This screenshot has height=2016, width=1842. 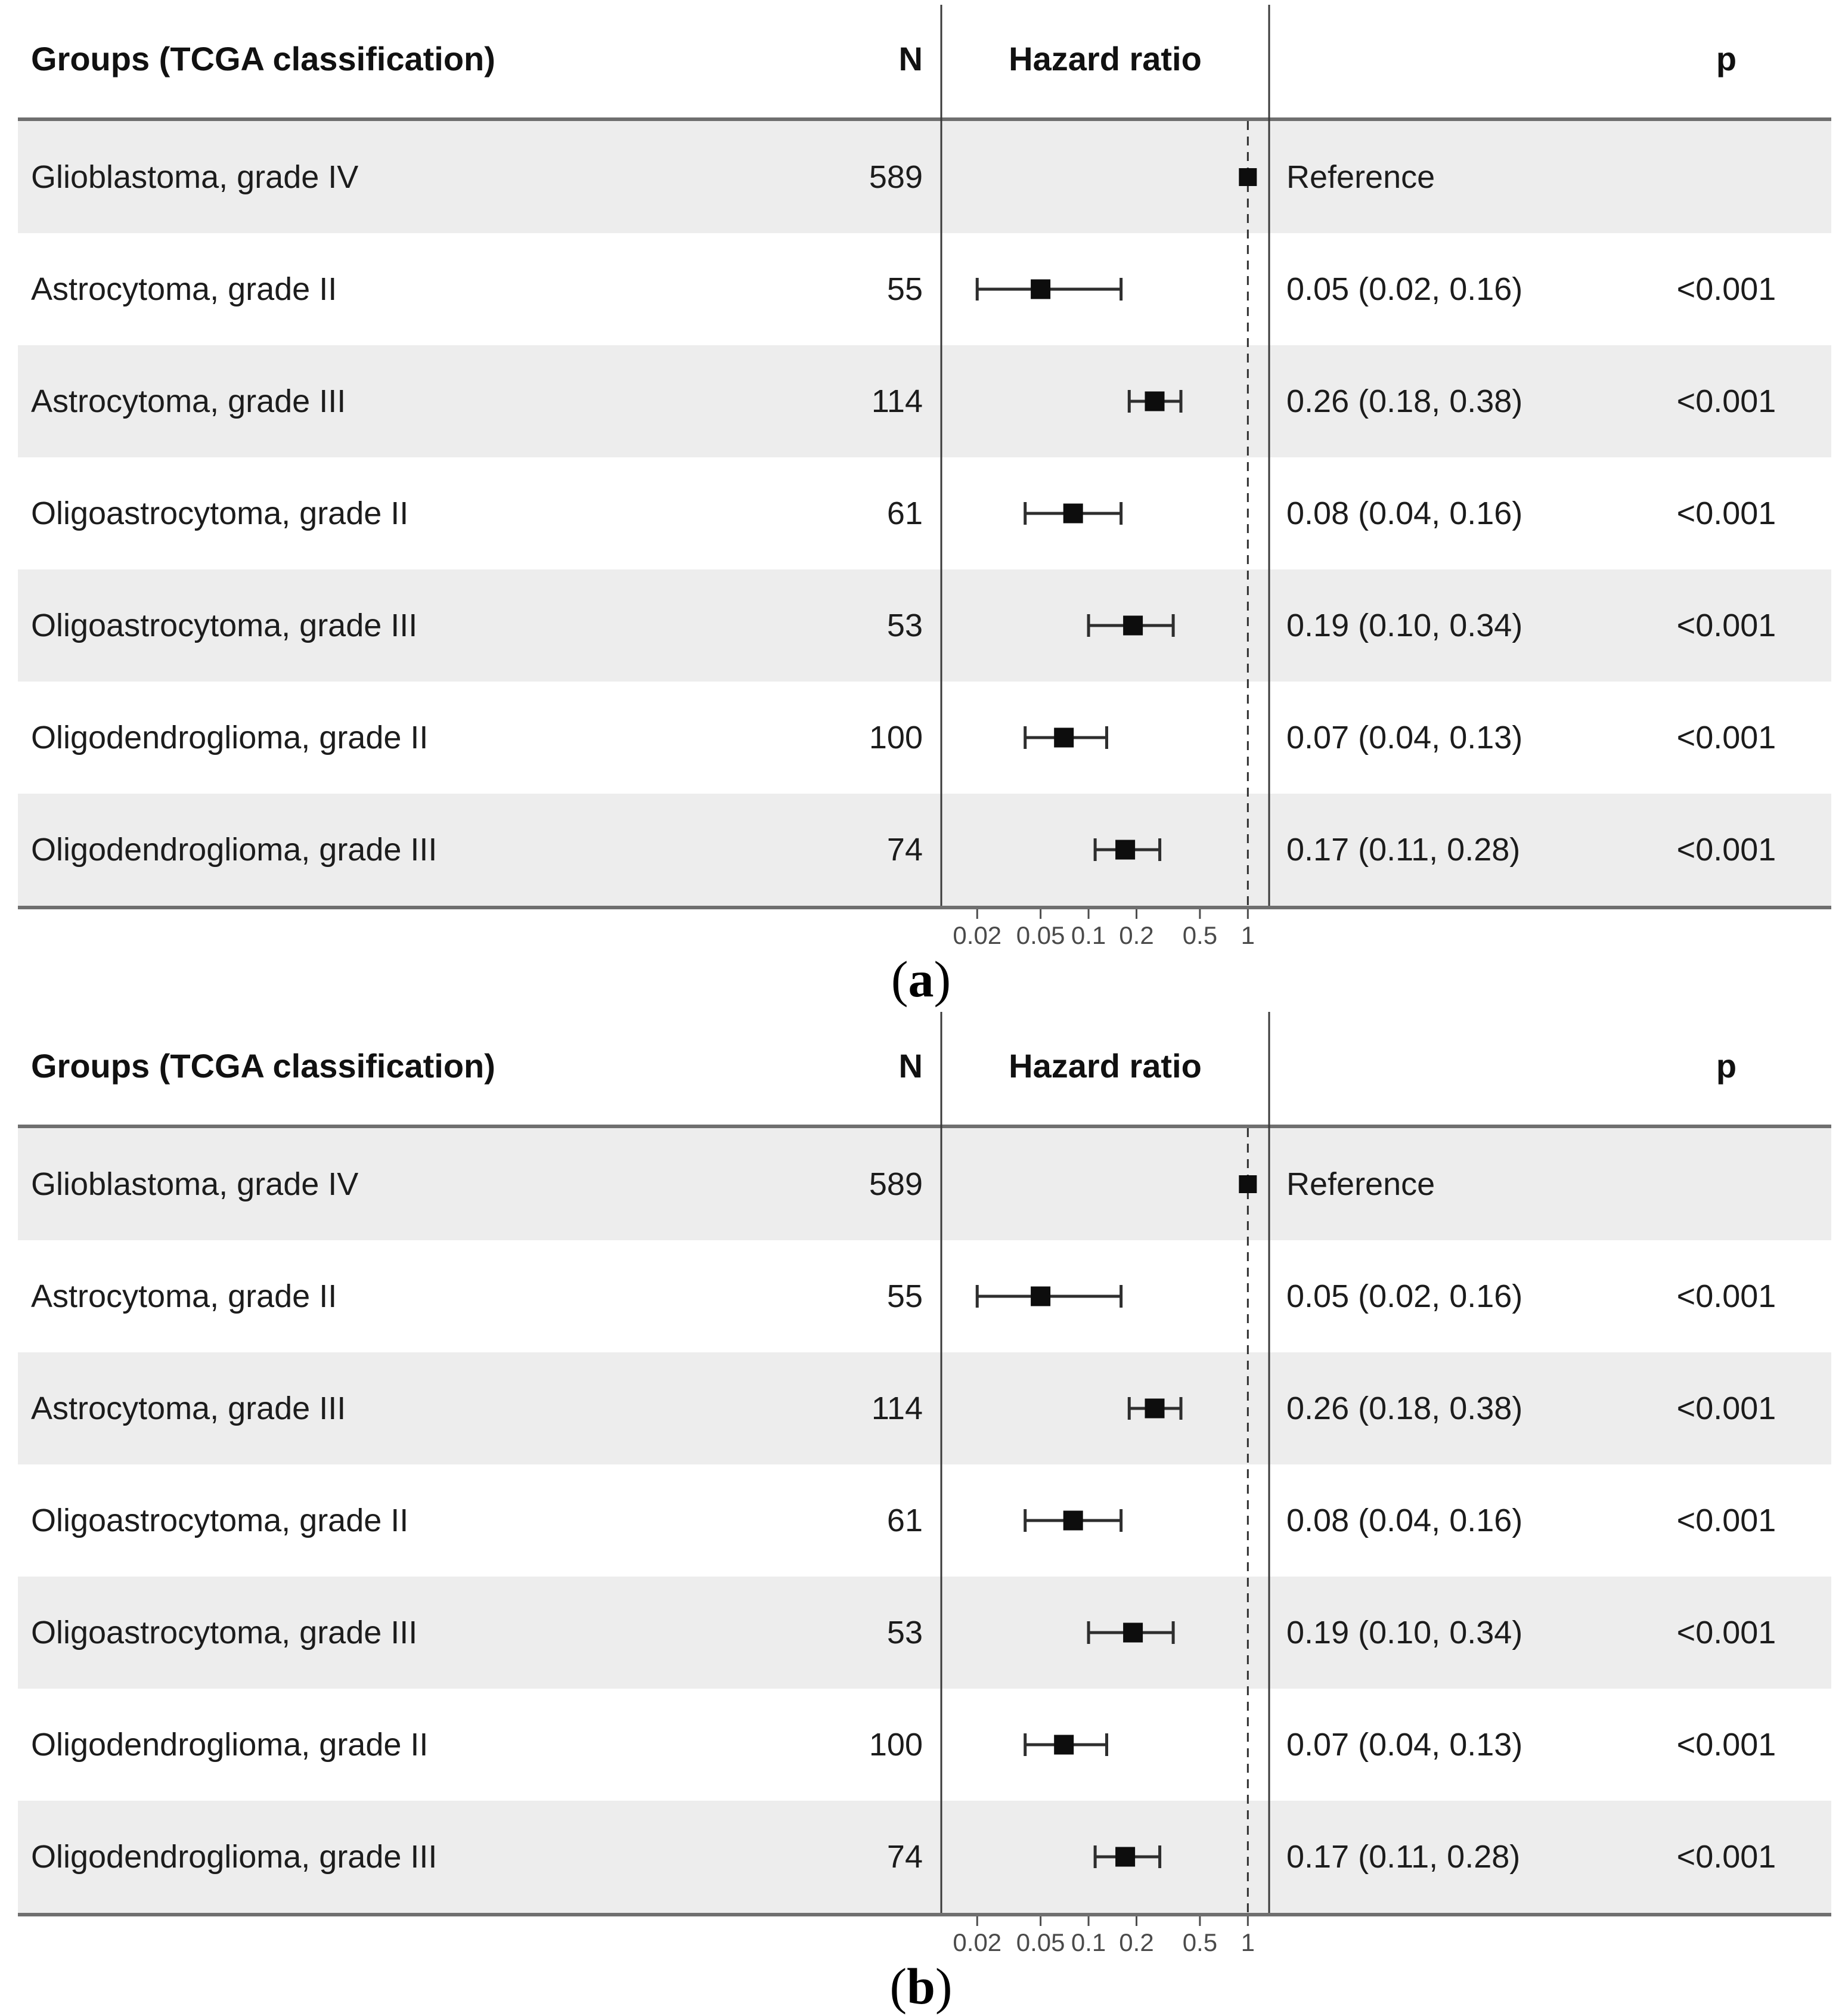 I want to click on caption-letter: b, so click(x=921, y=1986).